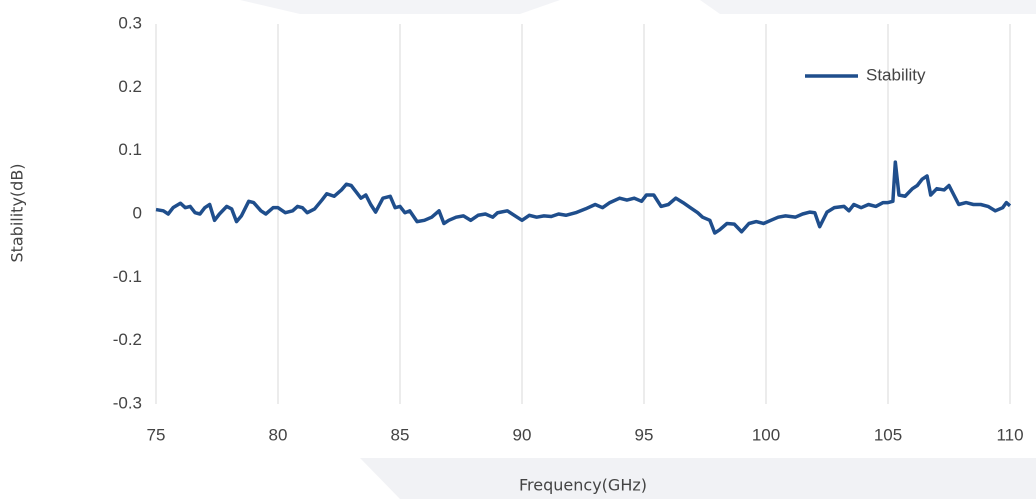 The image size is (1036, 499). What do you see at coordinates (400, 434) in the screenshot?
I see `x-tick-label: 85` at bounding box center [400, 434].